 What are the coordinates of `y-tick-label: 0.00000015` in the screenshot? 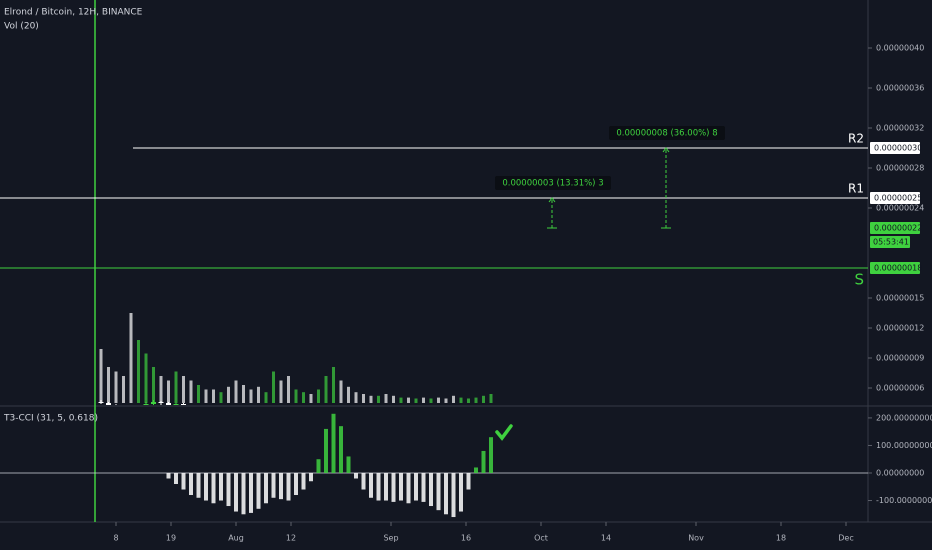 It's located at (900, 298).